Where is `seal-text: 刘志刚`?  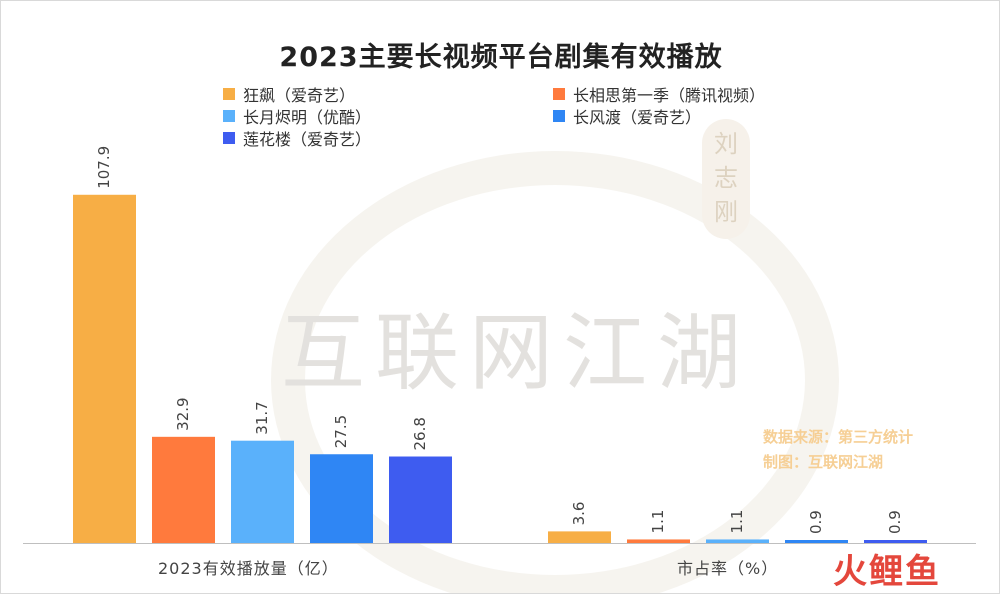 seal-text: 刘志刚 is located at coordinates (726, 178).